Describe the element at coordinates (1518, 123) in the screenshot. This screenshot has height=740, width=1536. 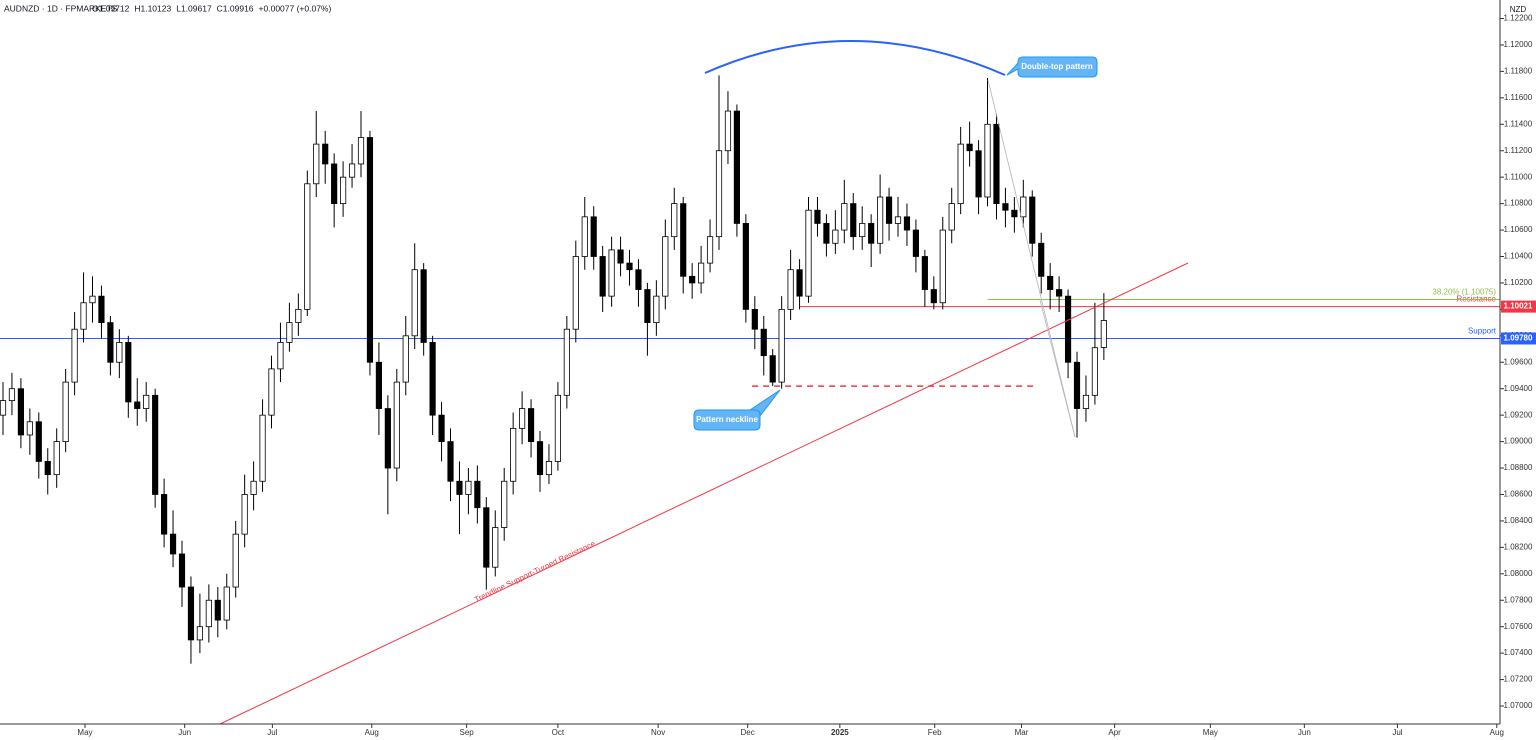
I see `y-tick-label: 1.11400` at that location.